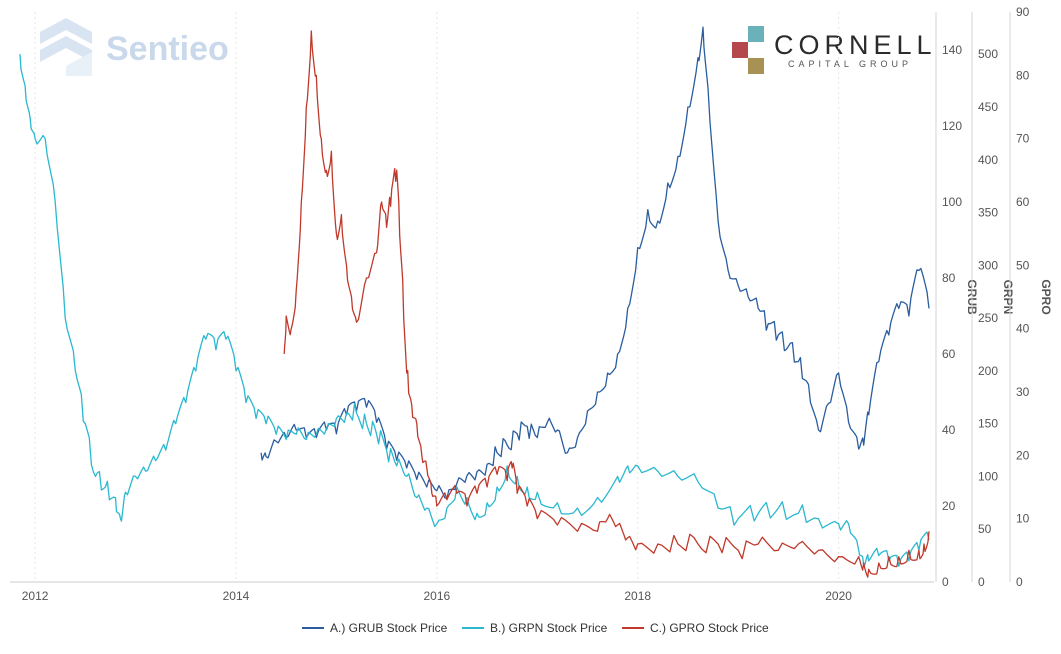 The width and height of the screenshot is (1061, 654). I want to click on y-axis-title-gpro: GPRO, so click(1046, 296).